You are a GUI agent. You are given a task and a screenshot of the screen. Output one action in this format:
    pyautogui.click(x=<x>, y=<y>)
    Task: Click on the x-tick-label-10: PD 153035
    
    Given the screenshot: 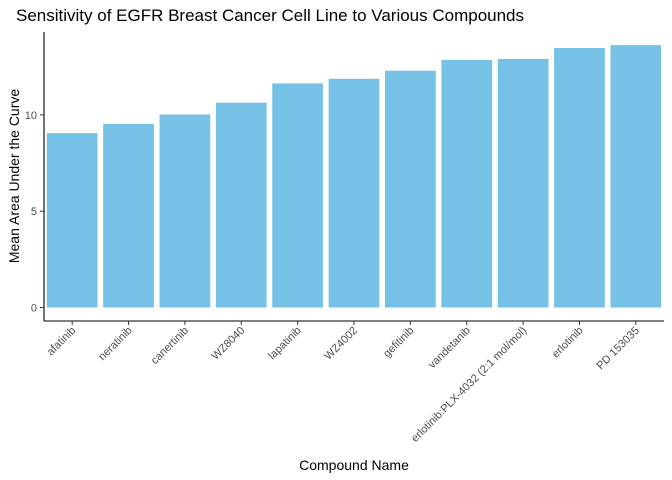 What is the action you would take?
    pyautogui.click(x=618, y=348)
    